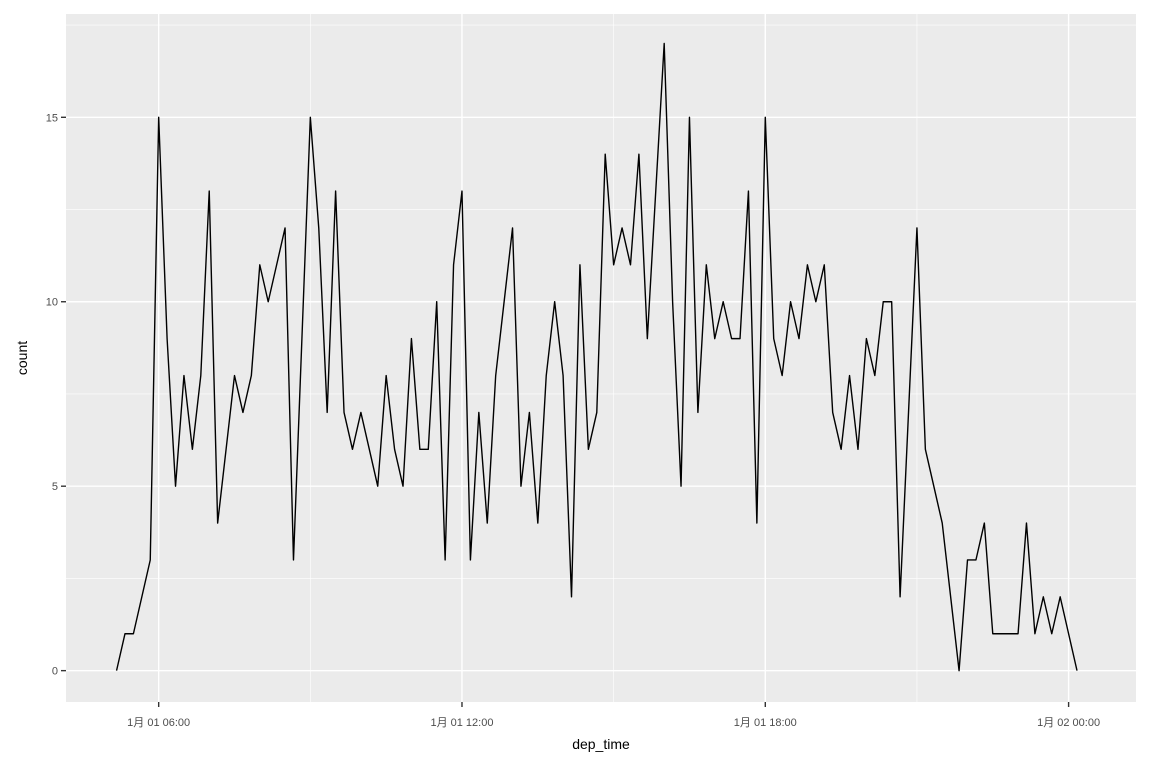 This screenshot has width=1152, height=768. Describe the element at coordinates (55, 672) in the screenshot. I see `y-tick-label: 0` at that location.